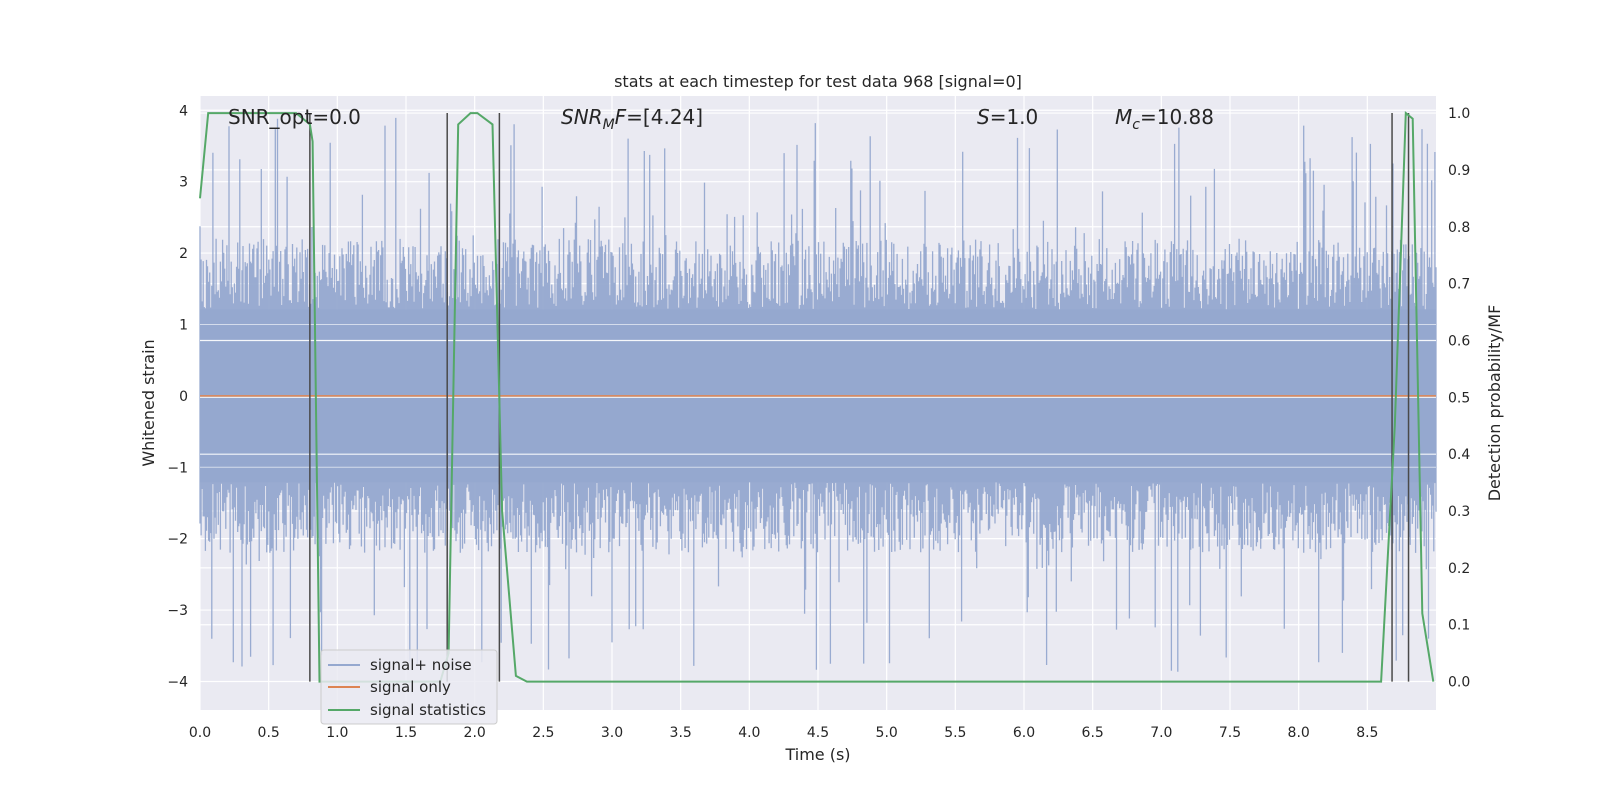  What do you see at coordinates (1024, 733) in the screenshot?
I see `x-tick-label: 6.0` at bounding box center [1024, 733].